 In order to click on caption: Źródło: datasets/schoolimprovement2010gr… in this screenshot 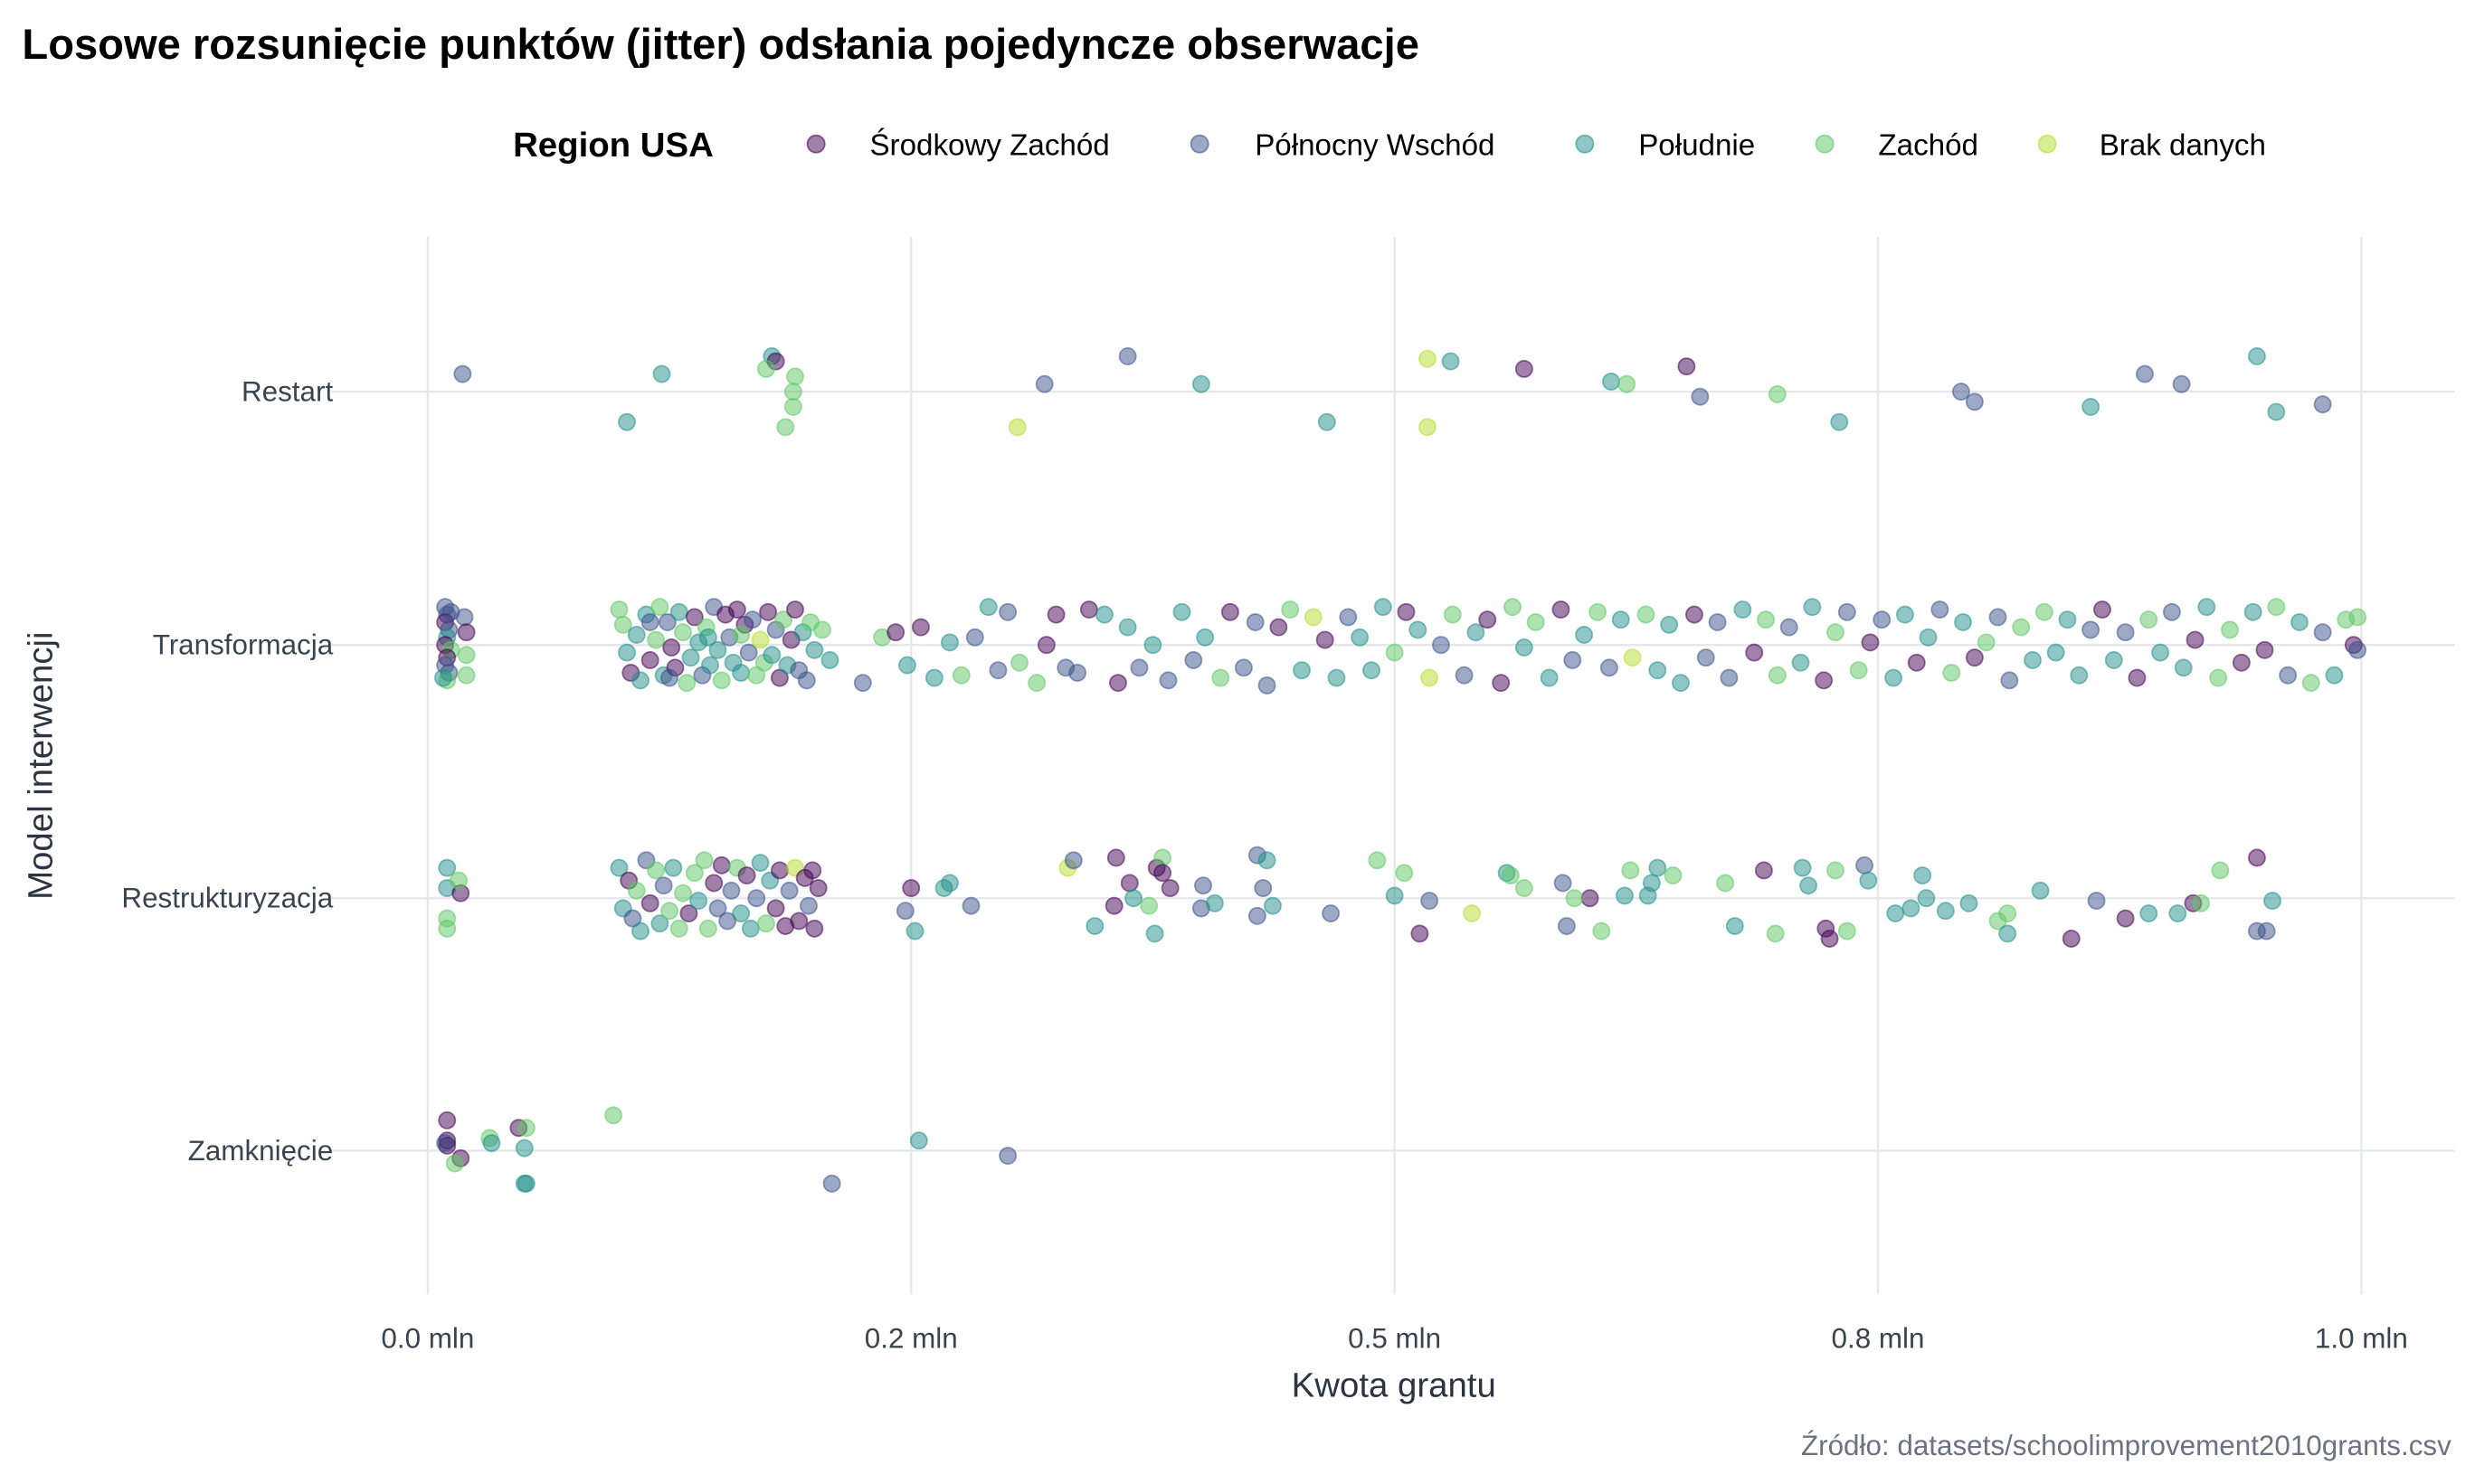, I will do `click(2126, 1445)`.